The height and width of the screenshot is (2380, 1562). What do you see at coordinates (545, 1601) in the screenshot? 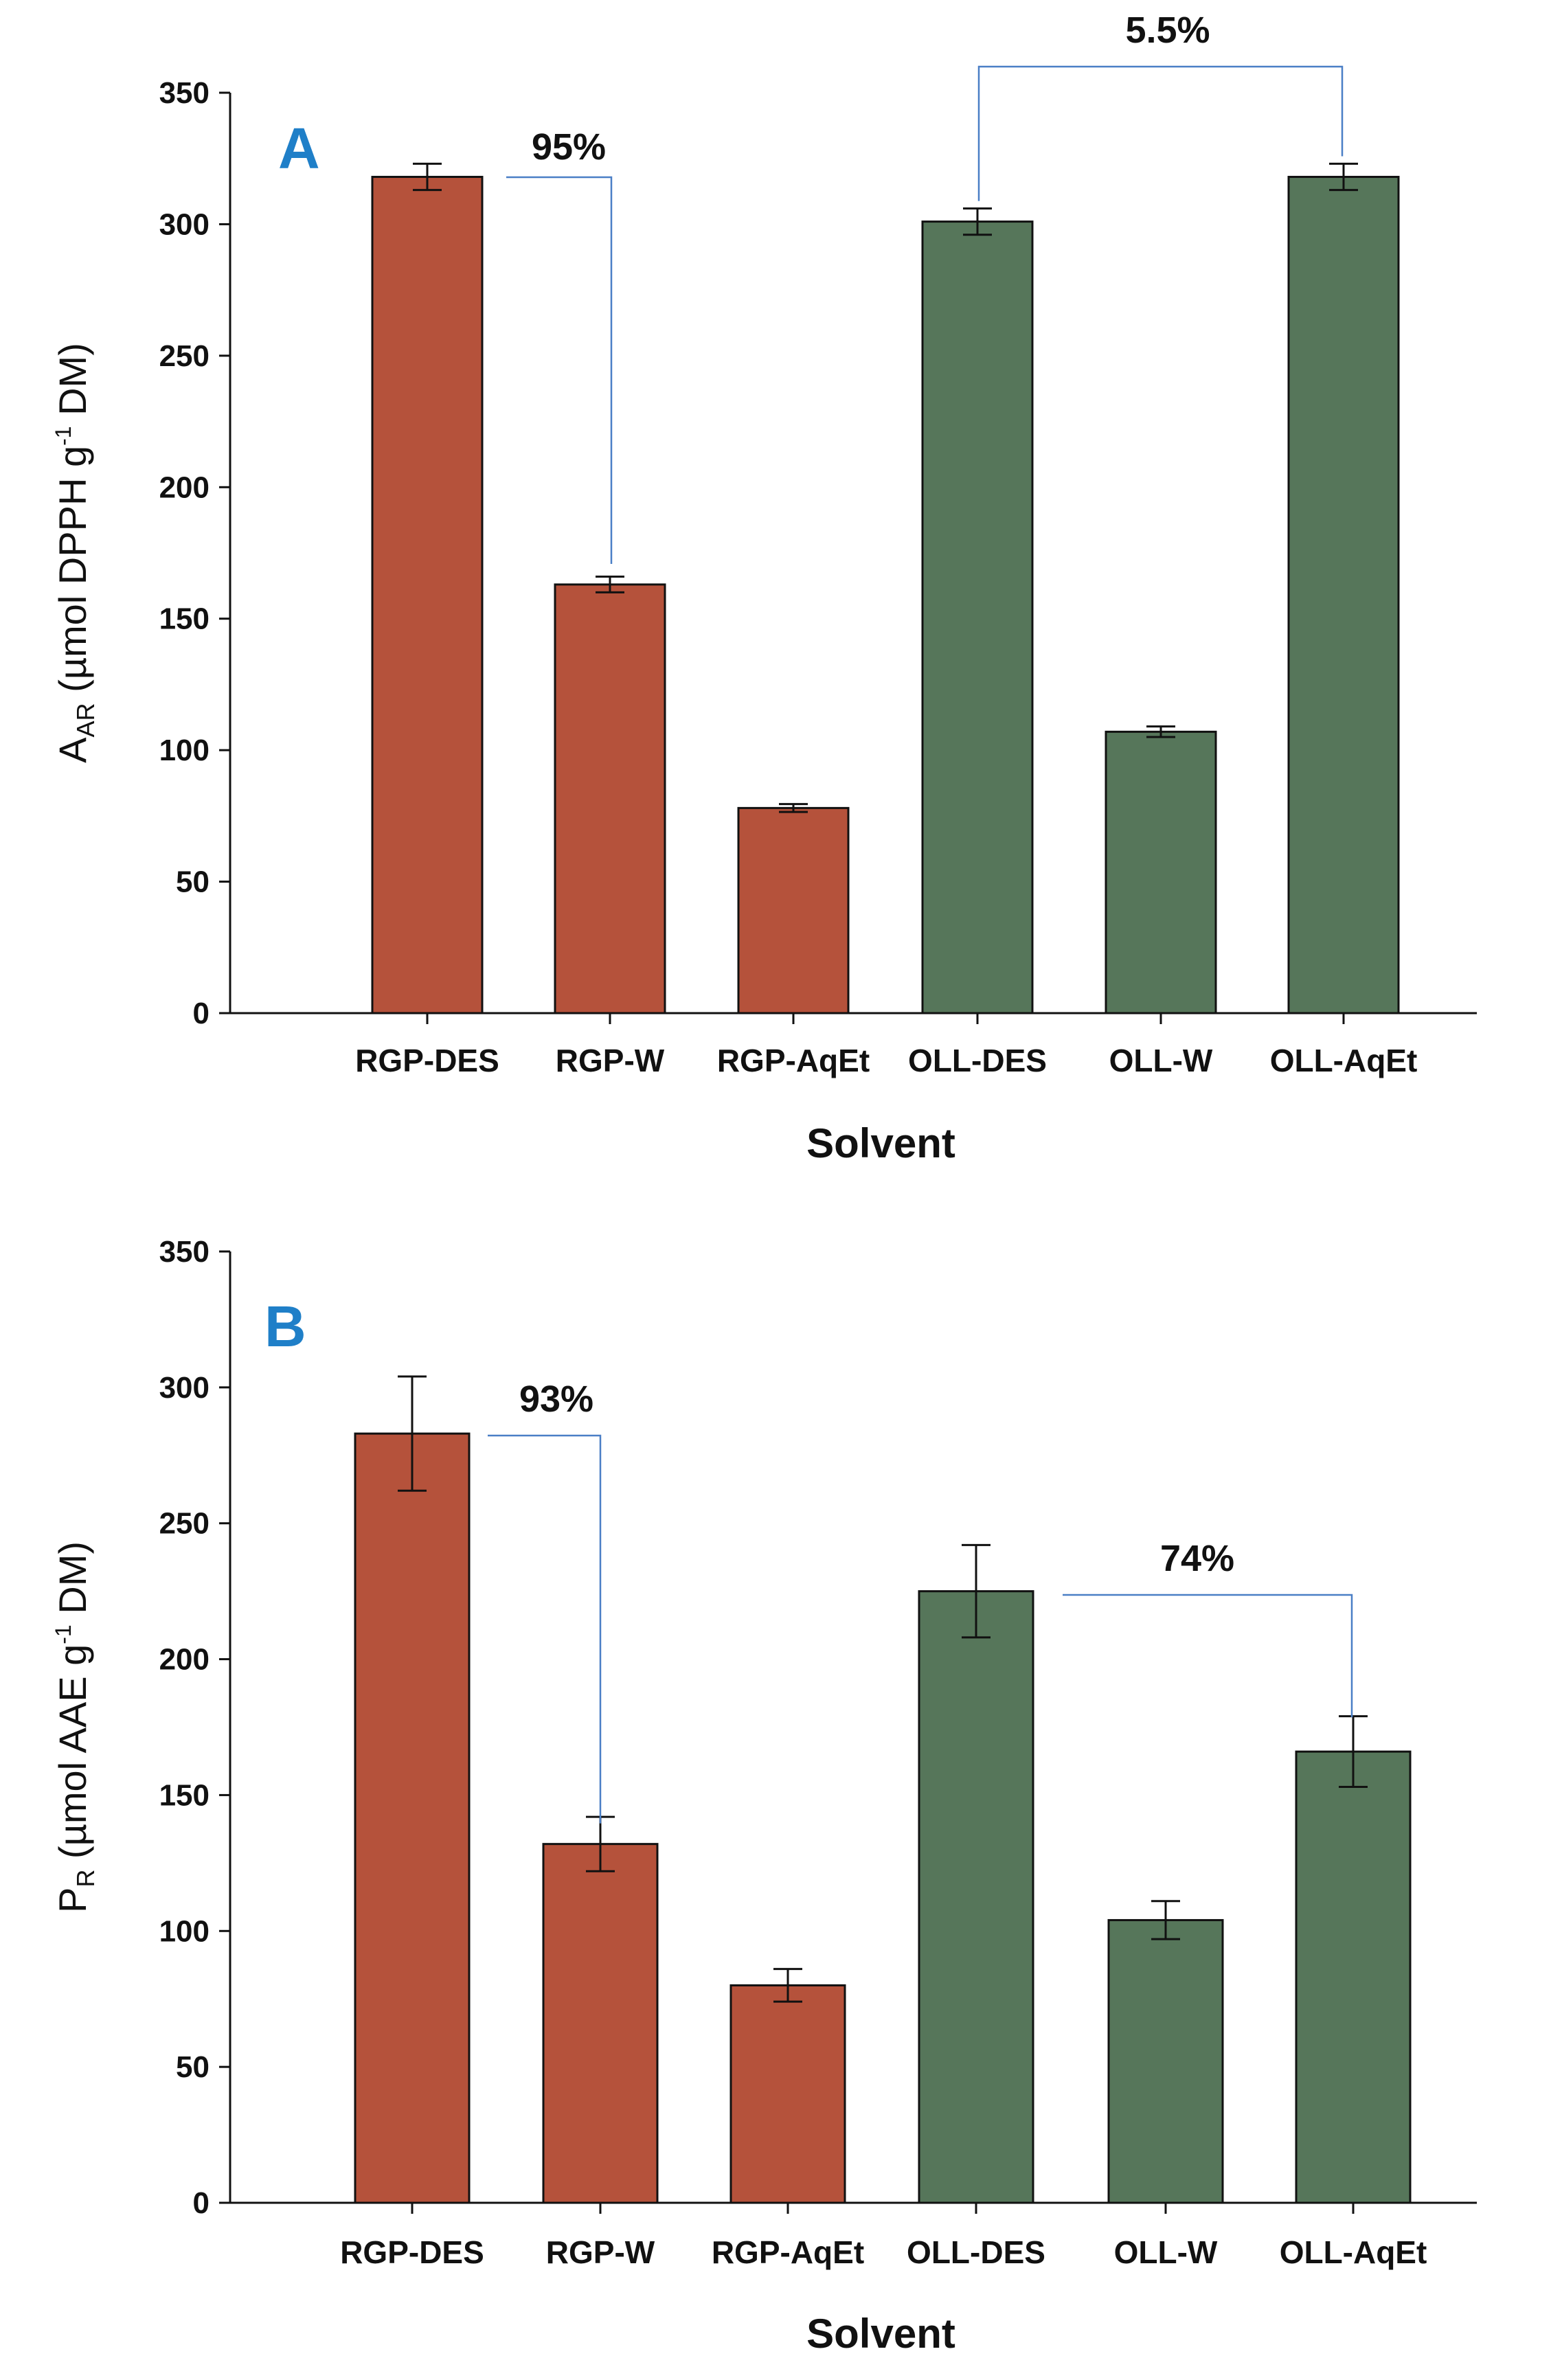
I see `annotation-bracket: 93%` at bounding box center [545, 1601].